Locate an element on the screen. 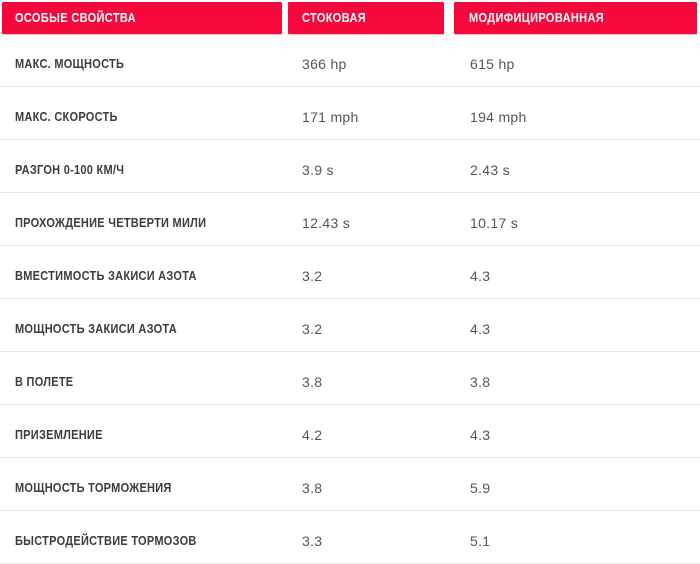  row-stock-value: 171 mph is located at coordinates (330, 117).